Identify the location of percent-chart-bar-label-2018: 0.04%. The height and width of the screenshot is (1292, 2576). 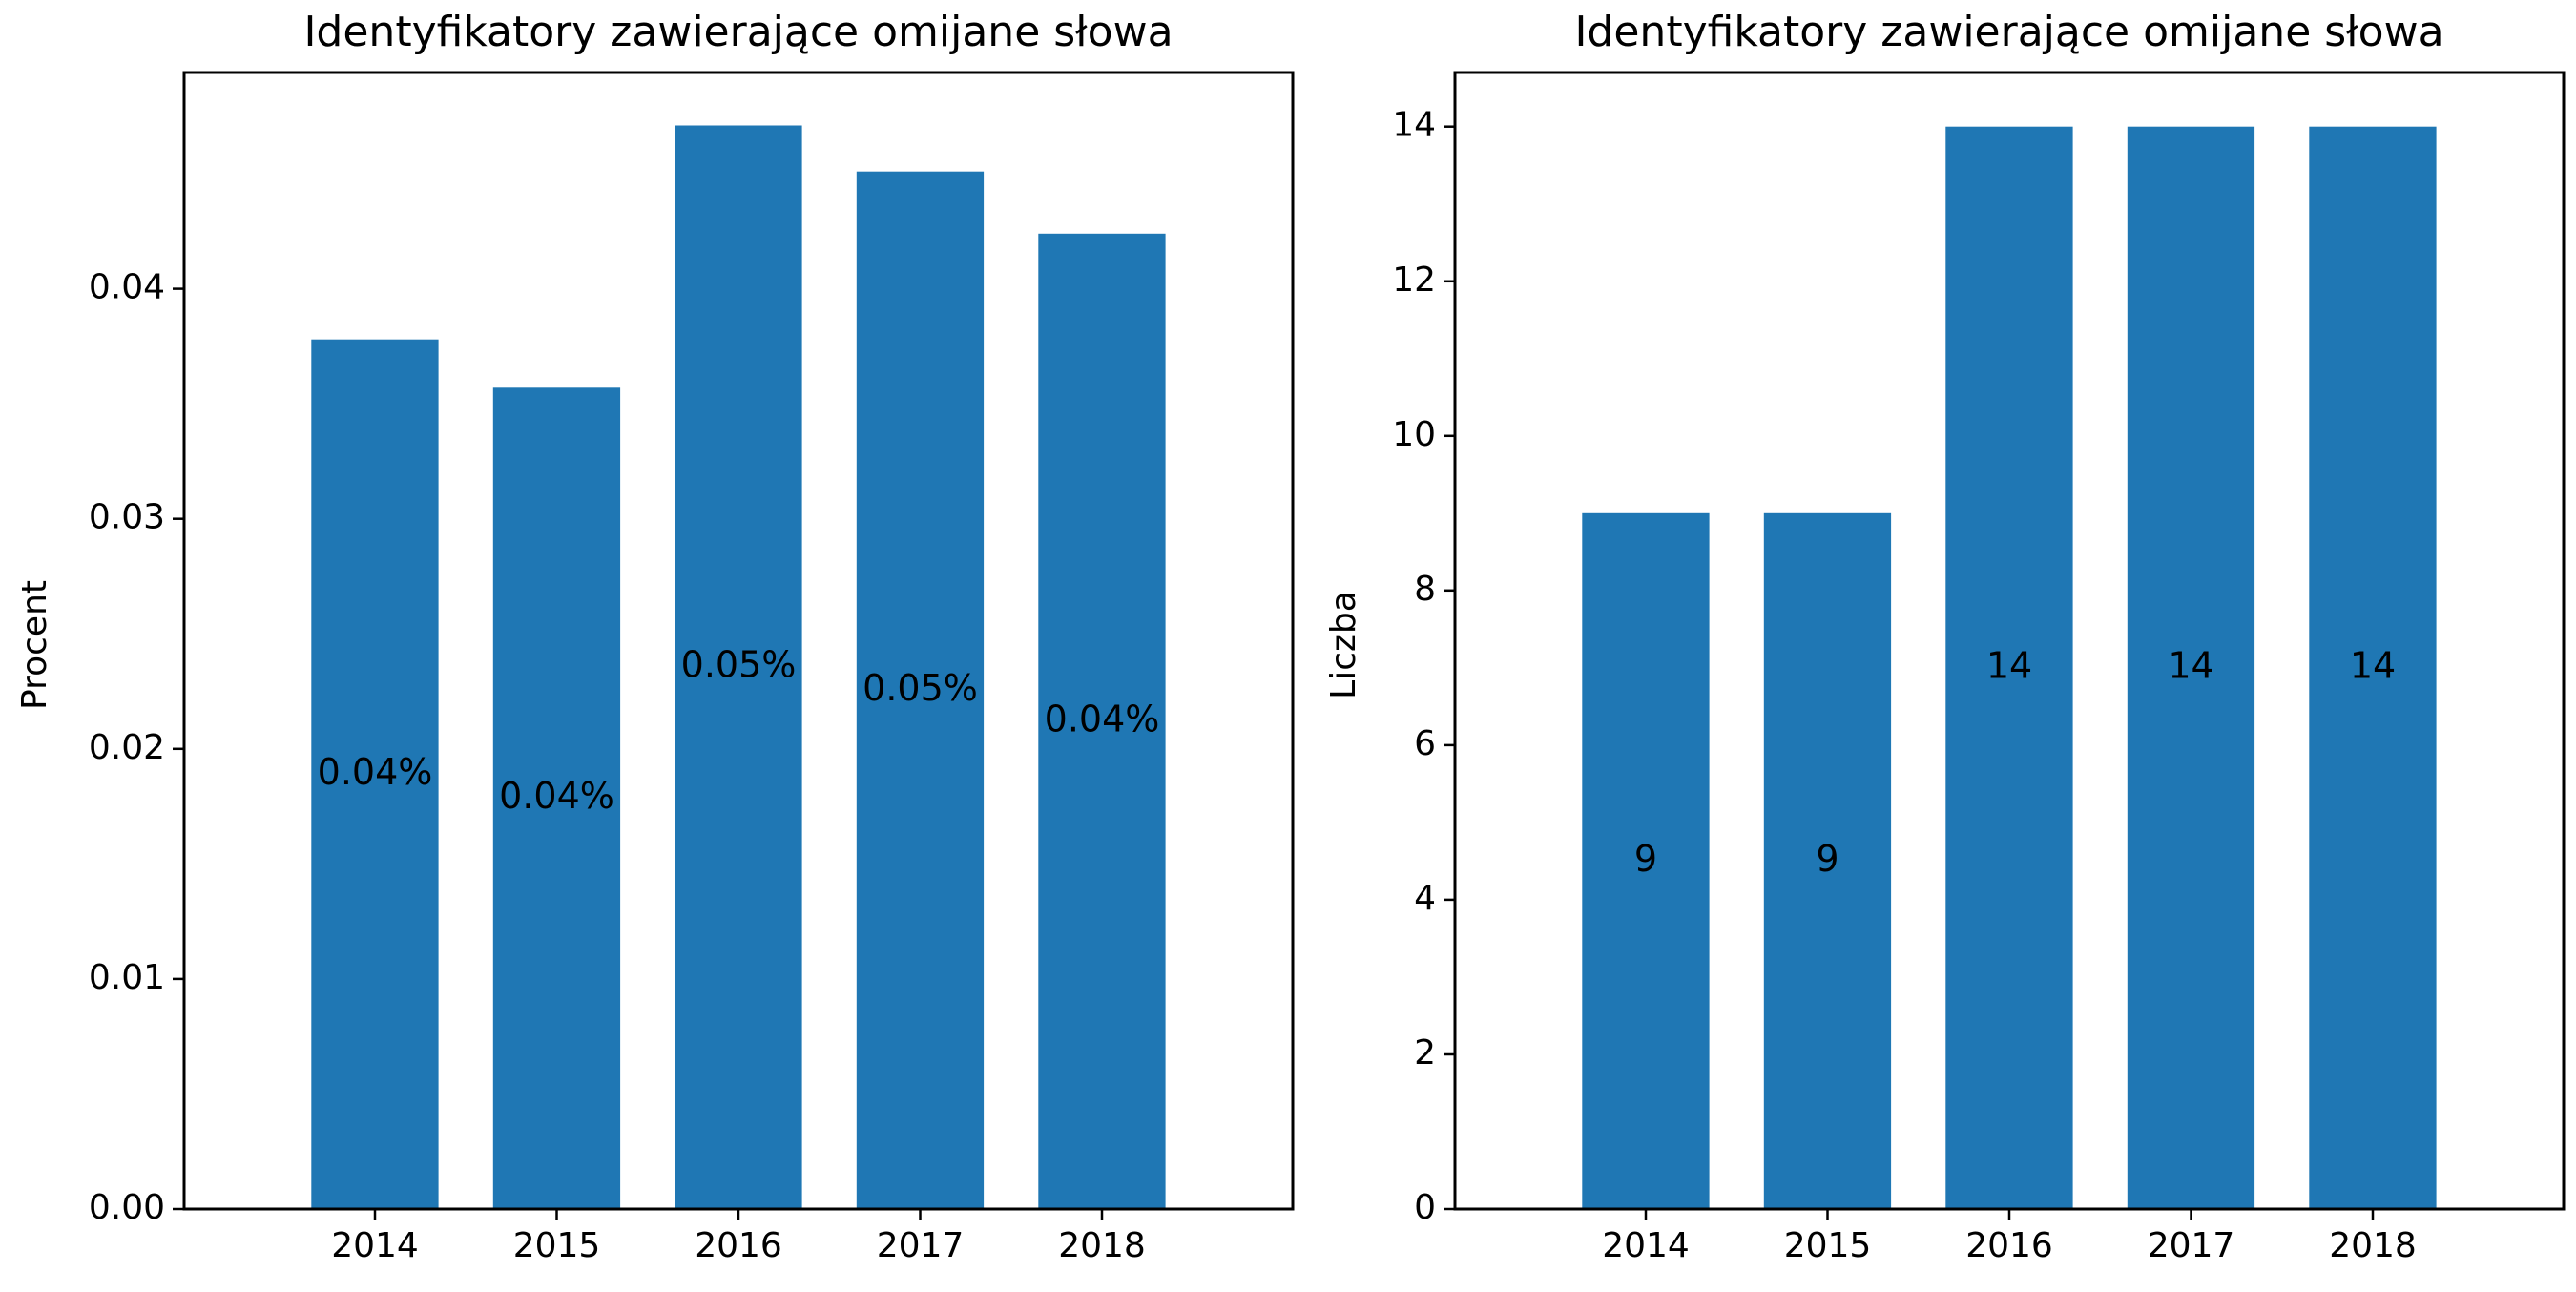
(1102, 719).